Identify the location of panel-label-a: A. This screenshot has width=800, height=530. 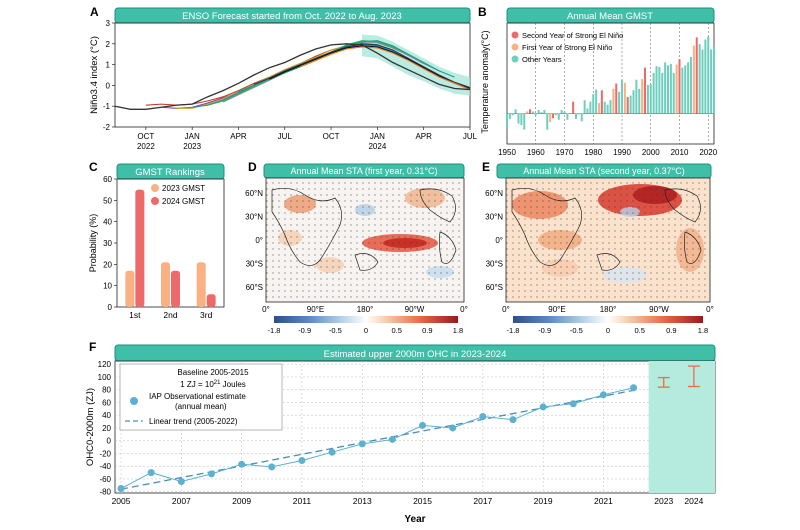
(94, 12).